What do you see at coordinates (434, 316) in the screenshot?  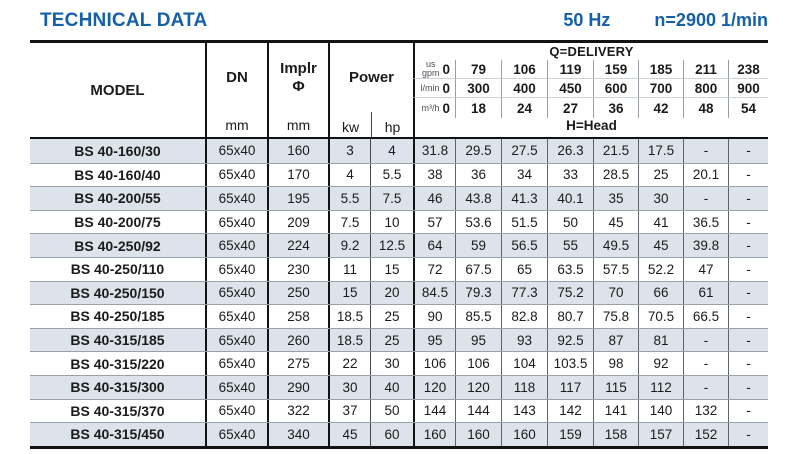 I see `head-value-cell: 90` at bounding box center [434, 316].